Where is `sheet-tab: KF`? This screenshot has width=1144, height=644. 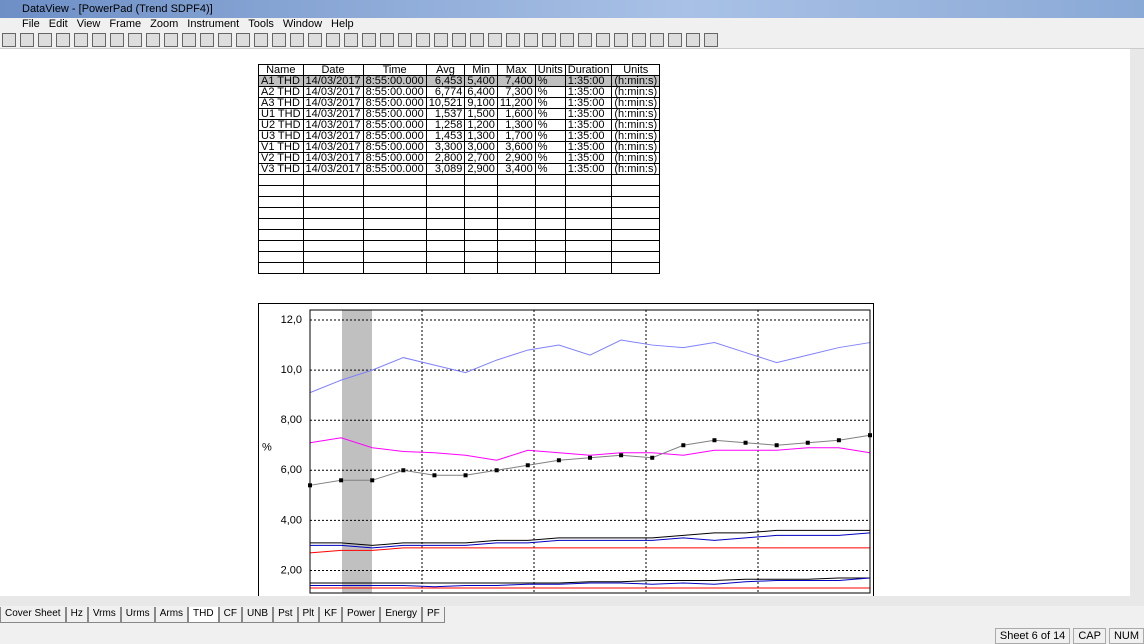
sheet-tab: KF is located at coordinates (330, 615).